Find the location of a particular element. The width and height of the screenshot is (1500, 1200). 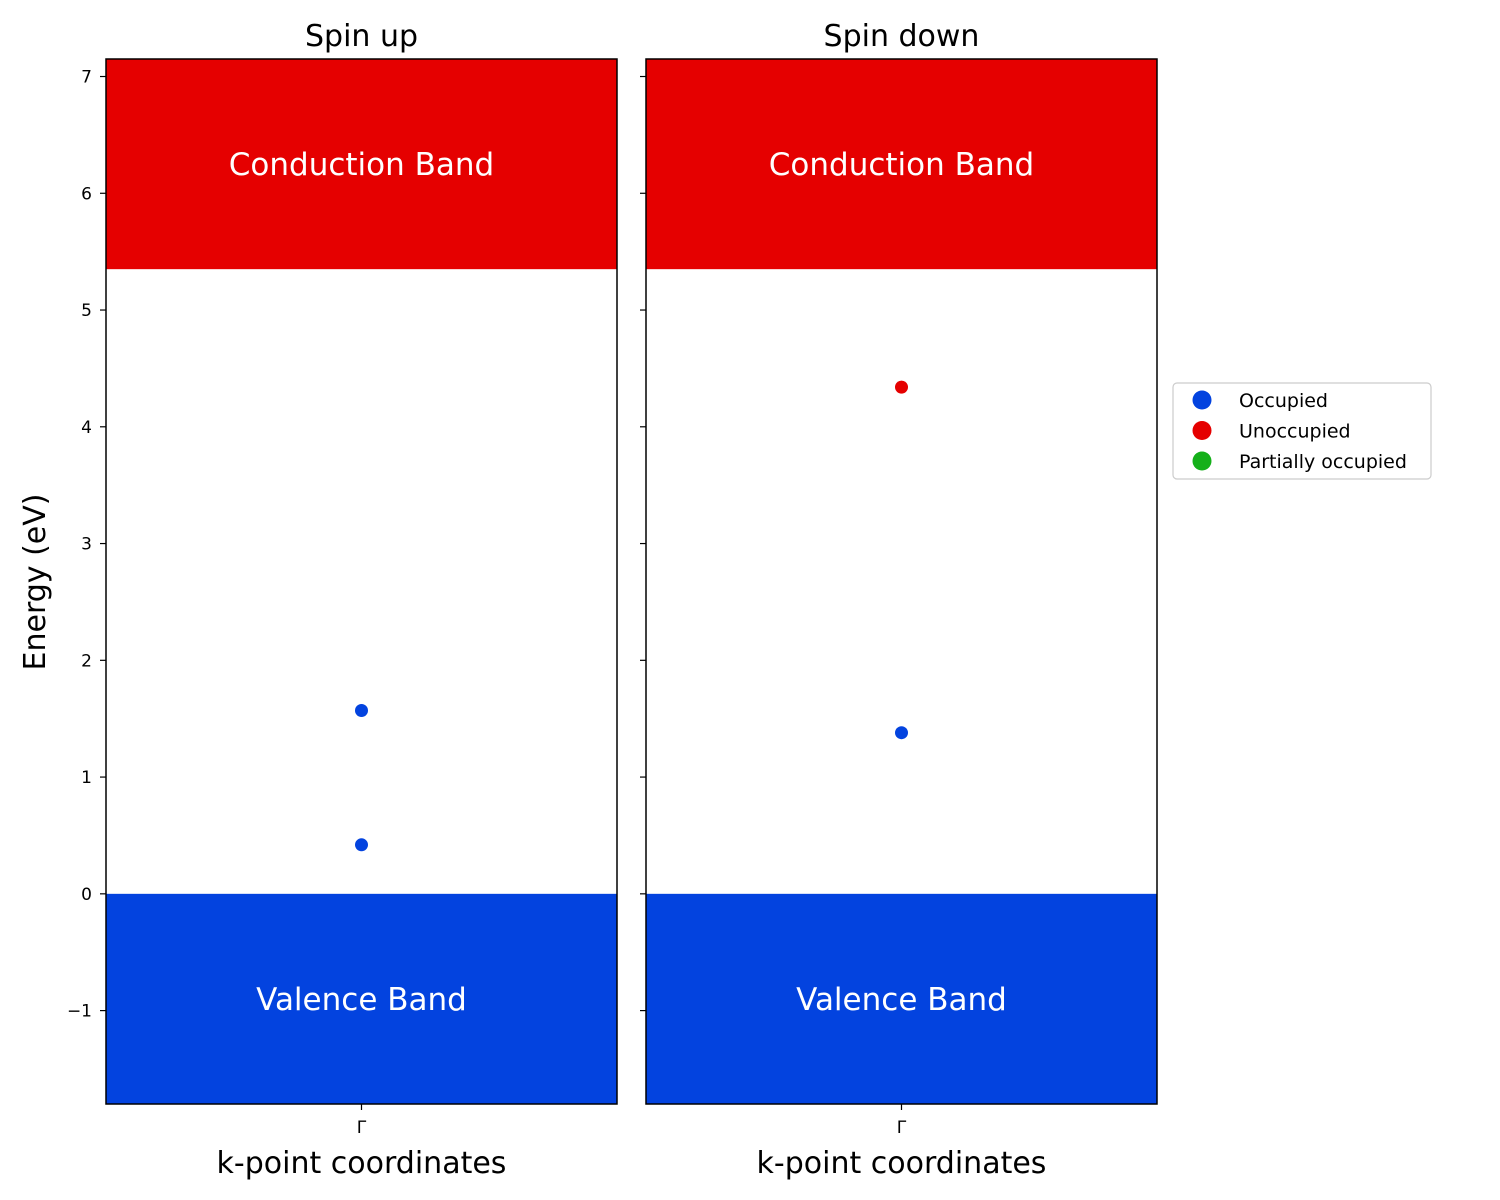

unoccupied-state-point is located at coordinates (901, 387).